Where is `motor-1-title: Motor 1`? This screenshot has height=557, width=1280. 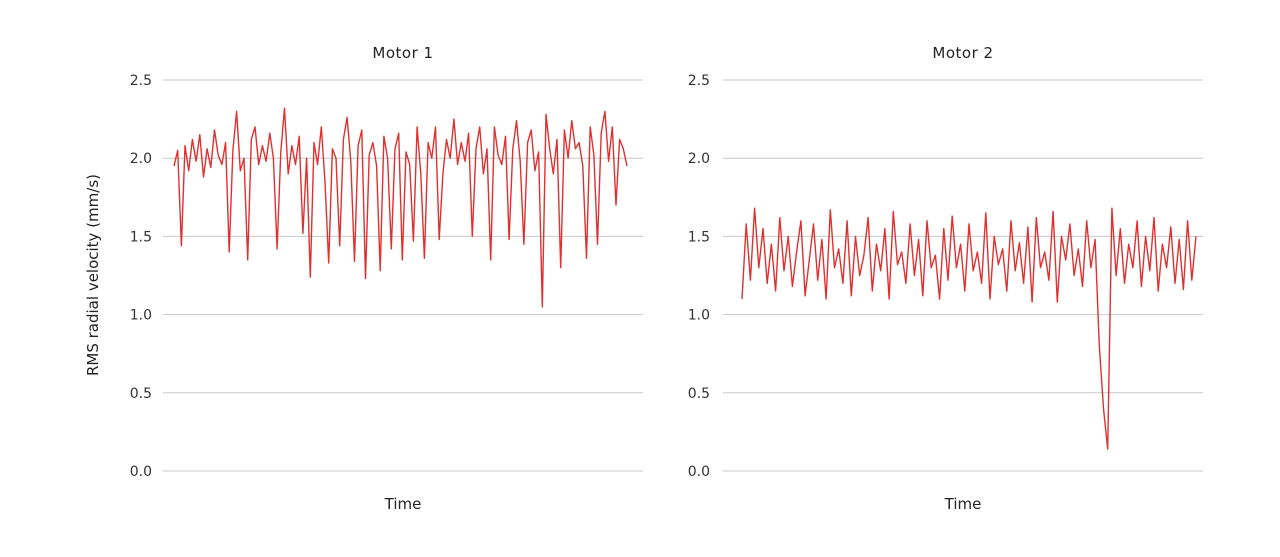 motor-1-title: Motor 1 is located at coordinates (402, 53).